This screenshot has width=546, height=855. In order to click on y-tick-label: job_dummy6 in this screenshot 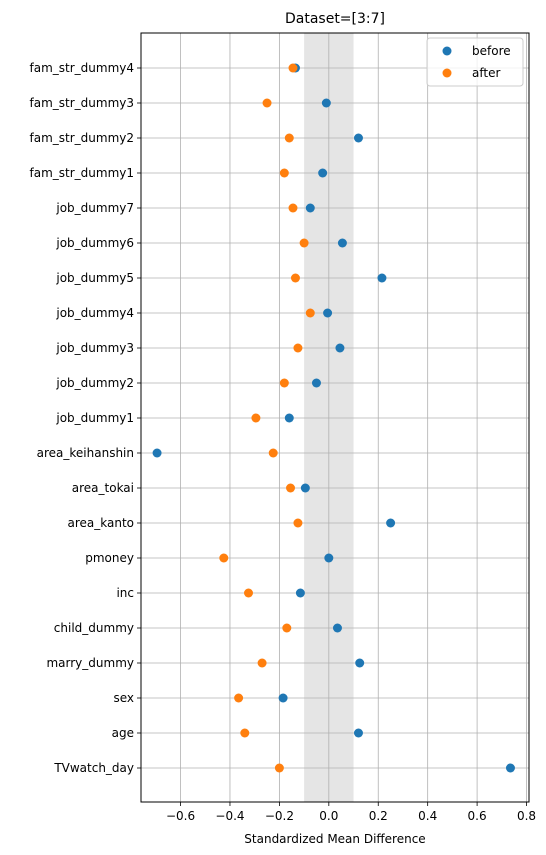, I will do `click(94, 243)`.